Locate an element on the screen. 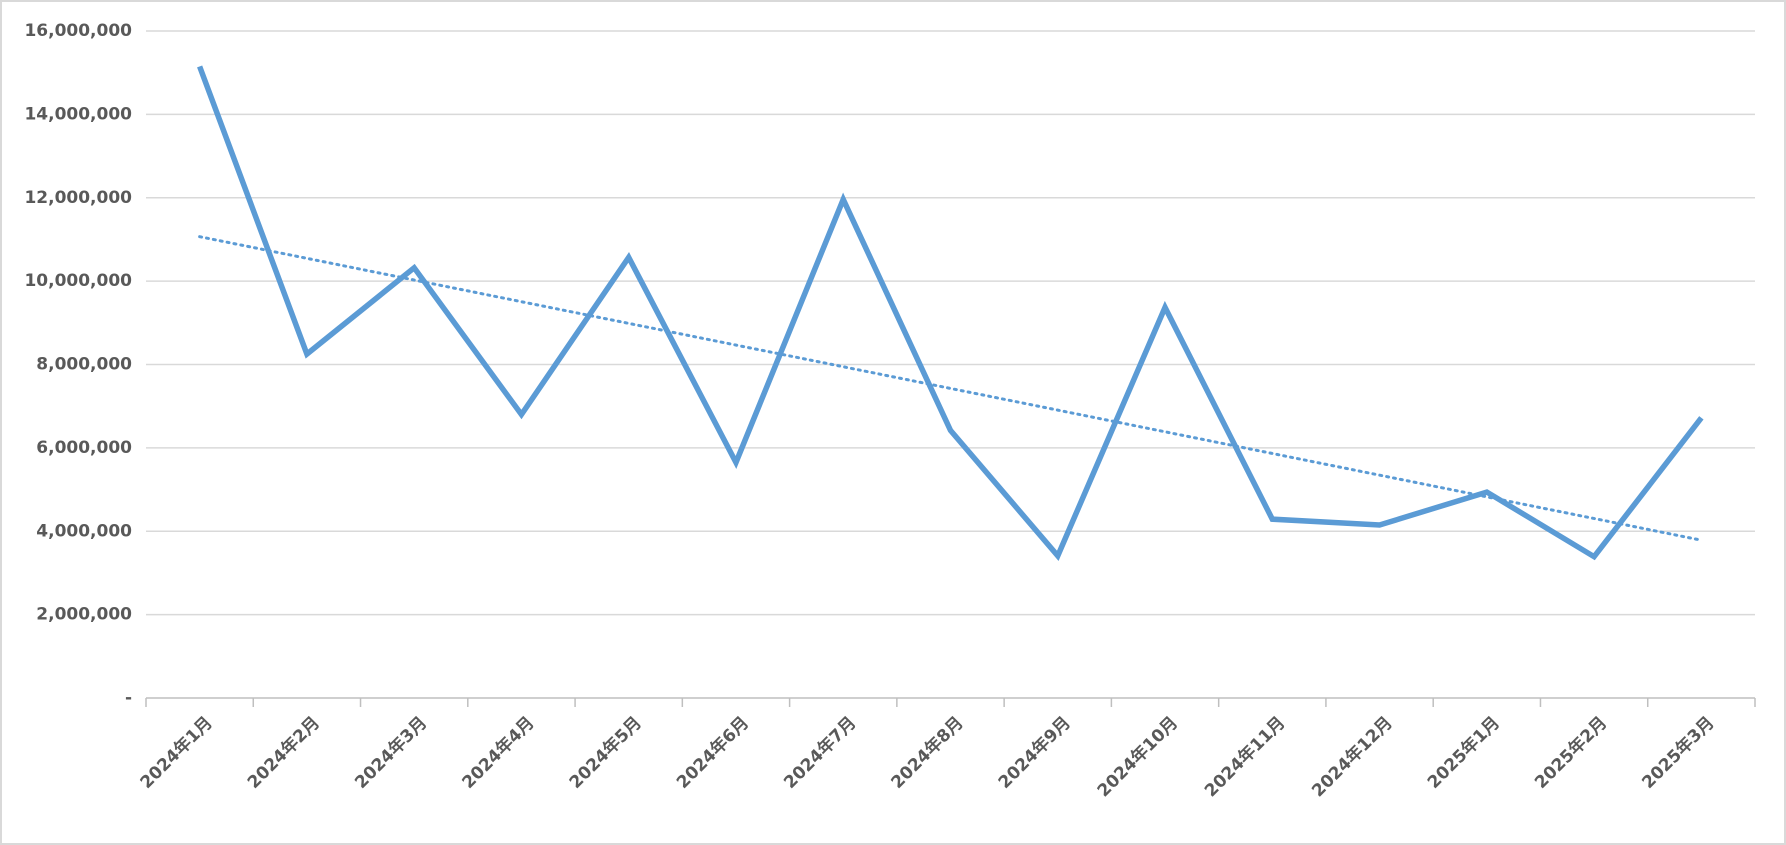 Image resolution: width=1786 pixels, height=845 pixels. y-tick-label: 6,000,000 is located at coordinates (84, 448).